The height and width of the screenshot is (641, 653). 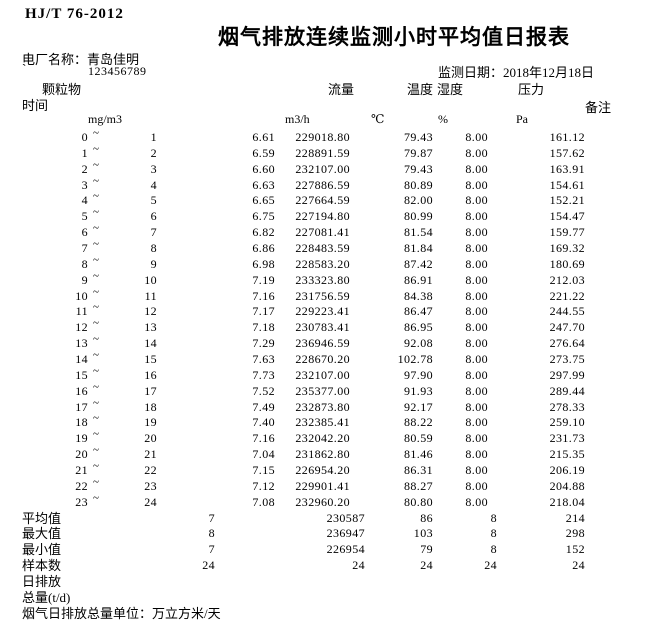 I want to click on plant-name-line: 电厂名称：青岛佳明, so click(x=80, y=58).